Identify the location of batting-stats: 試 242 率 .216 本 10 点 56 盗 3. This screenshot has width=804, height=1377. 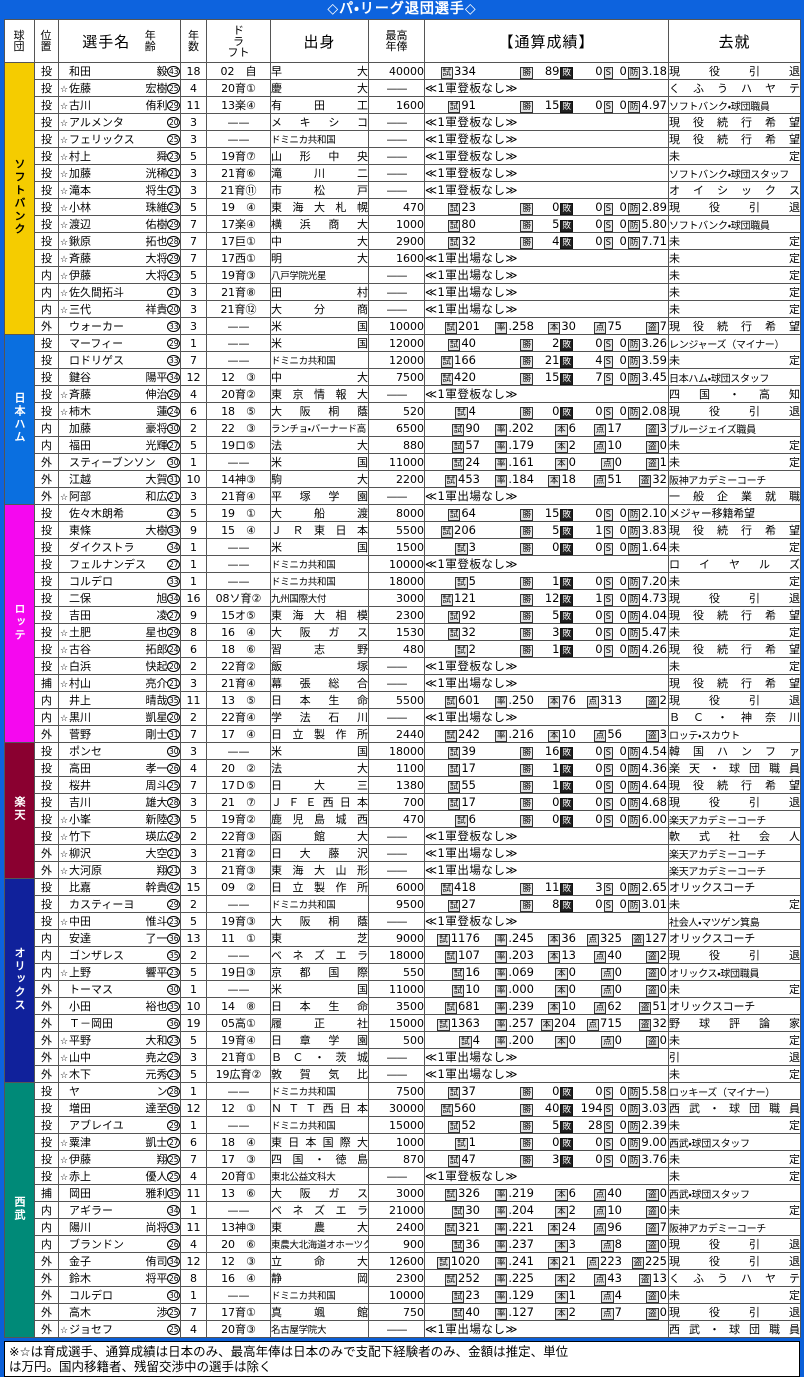
(555, 734).